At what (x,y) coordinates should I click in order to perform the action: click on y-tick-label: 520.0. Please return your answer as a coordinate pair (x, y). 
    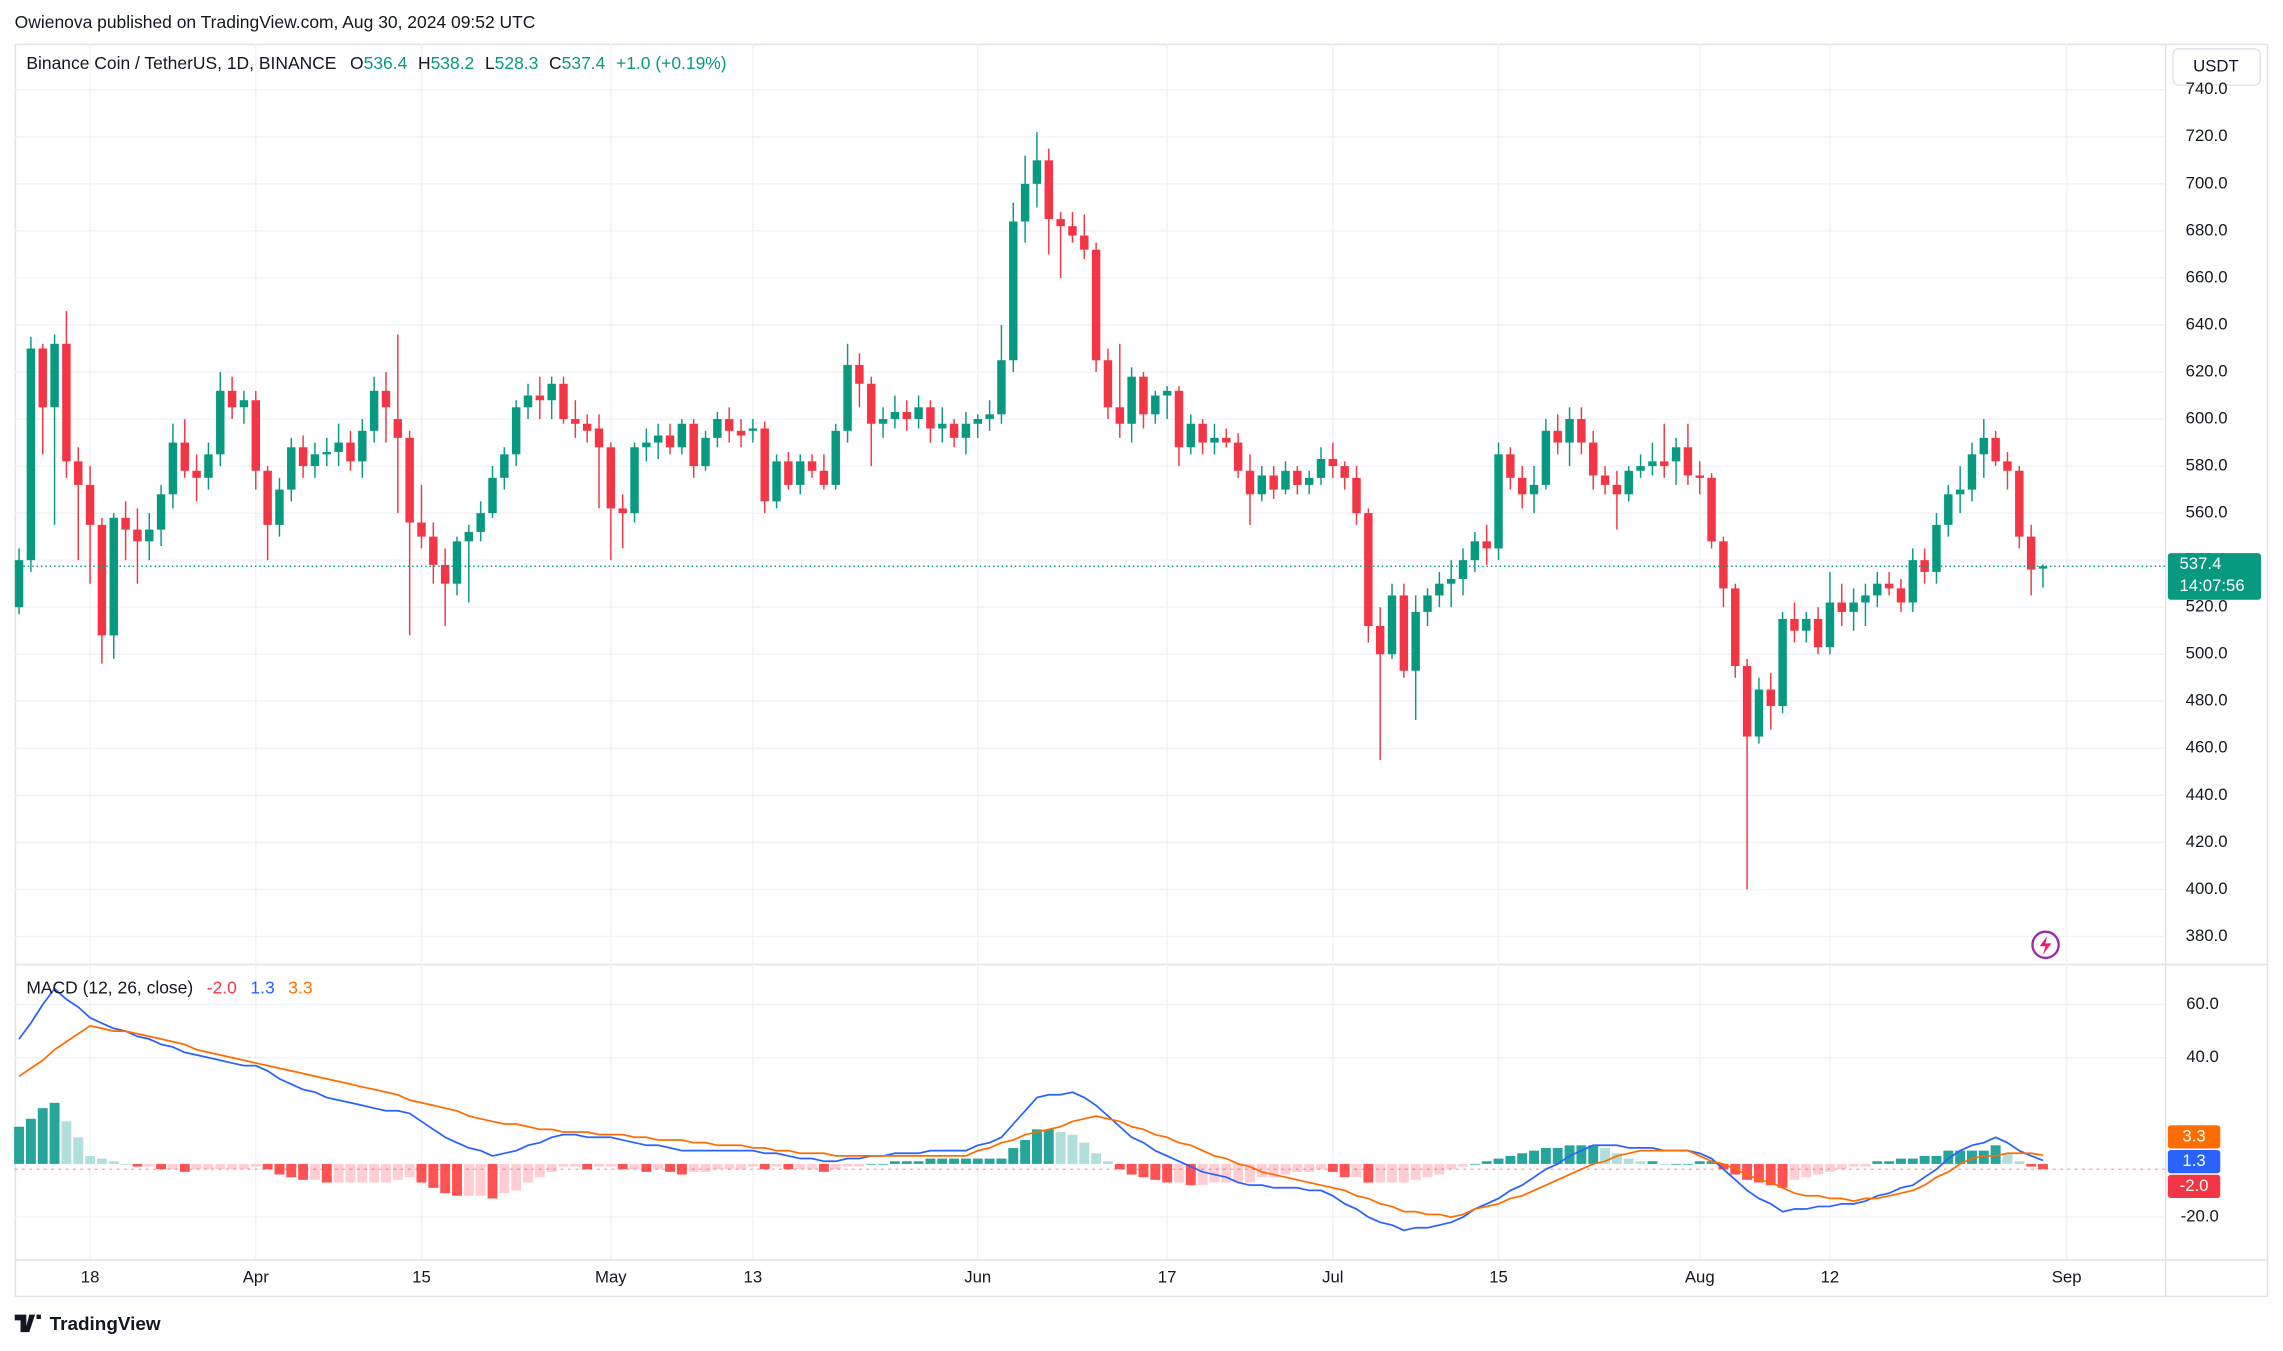
    Looking at the image, I should click on (2207, 606).